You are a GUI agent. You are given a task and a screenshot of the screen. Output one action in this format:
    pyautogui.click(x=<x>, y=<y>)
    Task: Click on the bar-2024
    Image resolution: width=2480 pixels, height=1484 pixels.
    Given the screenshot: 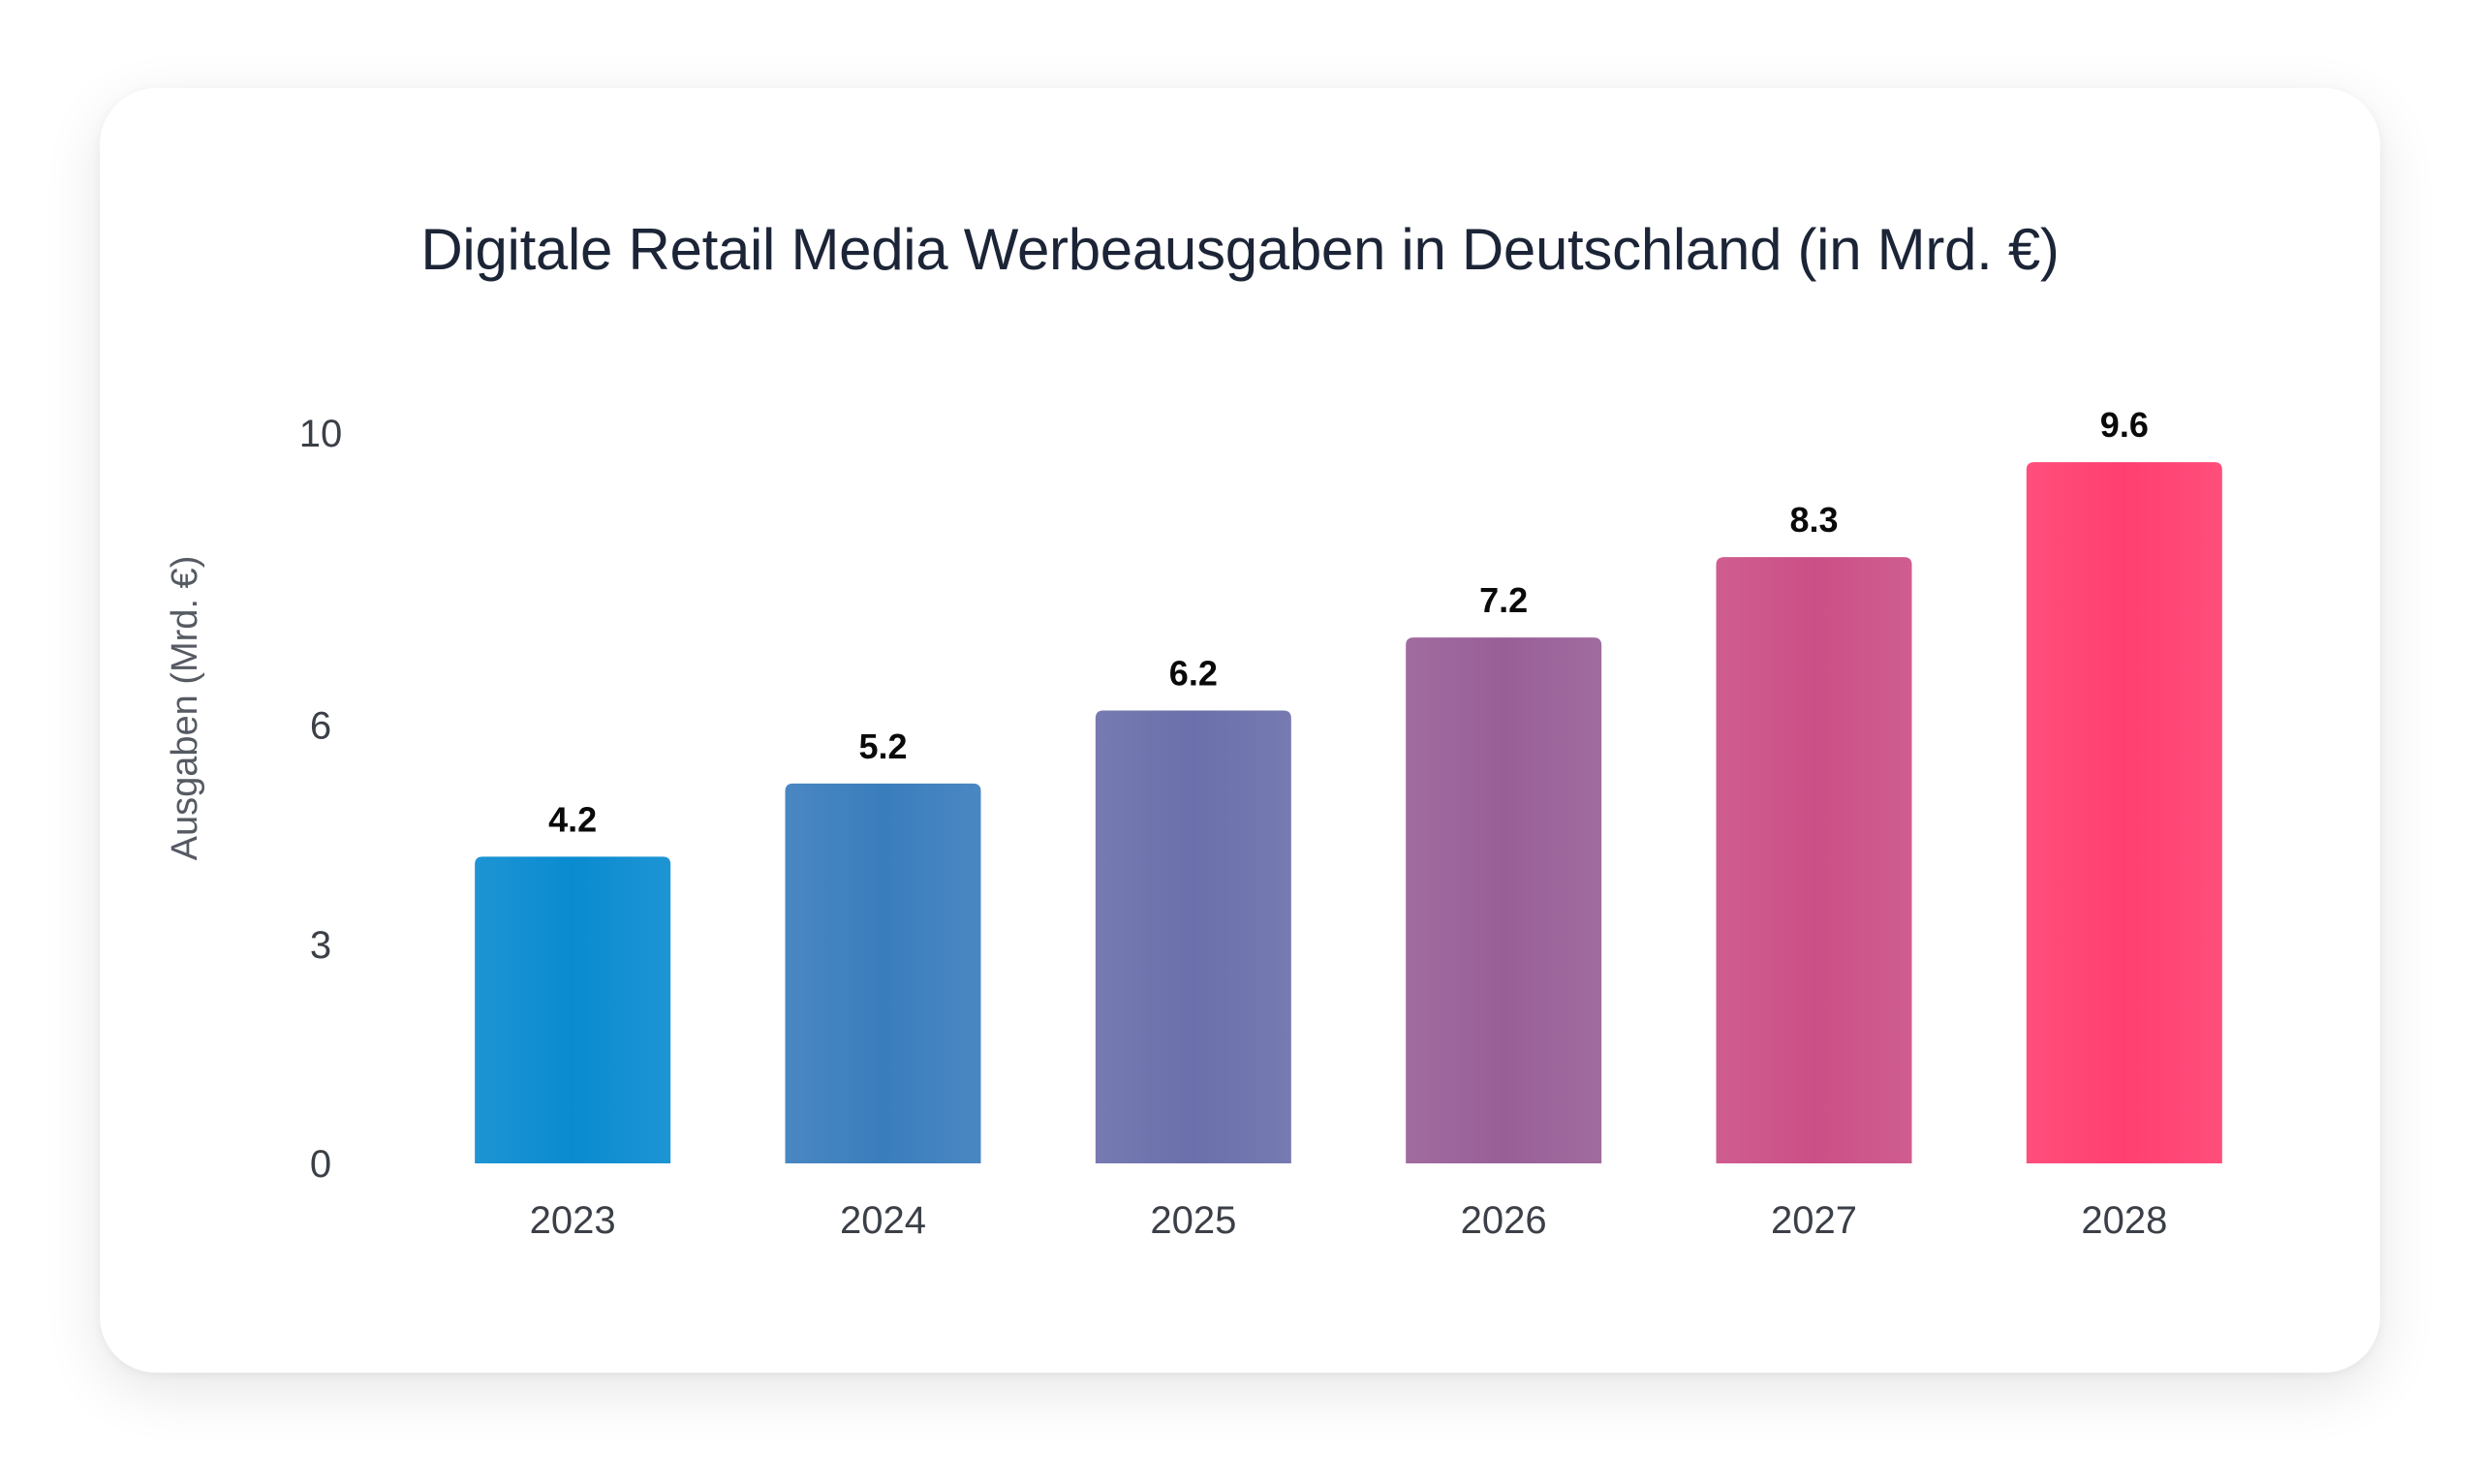 What is the action you would take?
    pyautogui.click(x=883, y=973)
    